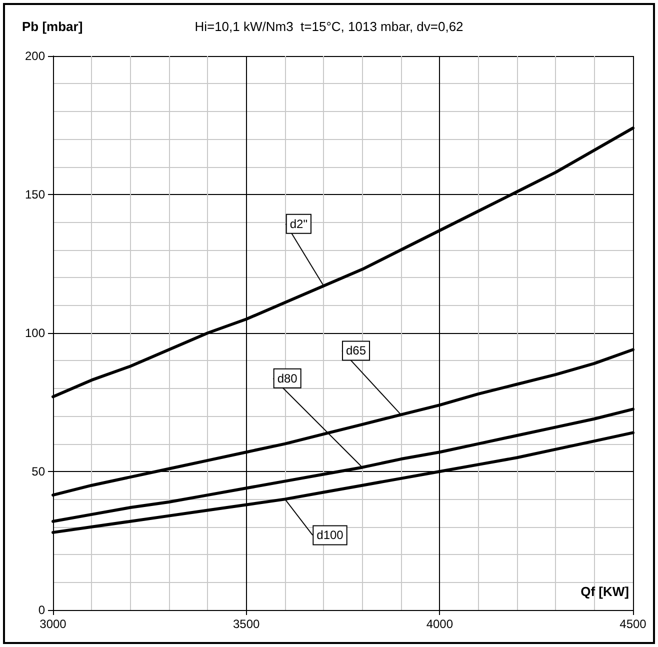  Describe the element at coordinates (329, 26) in the screenshot. I see `chart-title: Hi=10,1 kW/Nm3 t=15°C, 1013 mbar, dv=0,62` at that location.